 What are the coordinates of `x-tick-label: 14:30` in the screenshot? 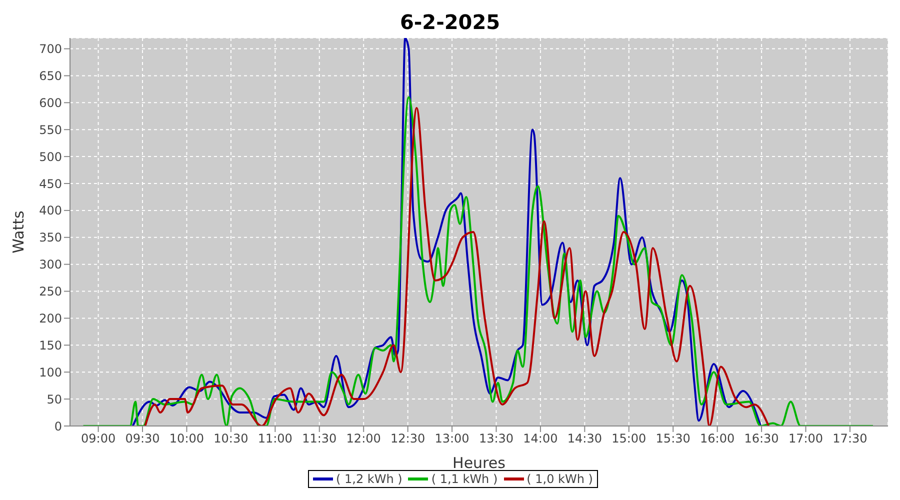 It's located at (584, 439).